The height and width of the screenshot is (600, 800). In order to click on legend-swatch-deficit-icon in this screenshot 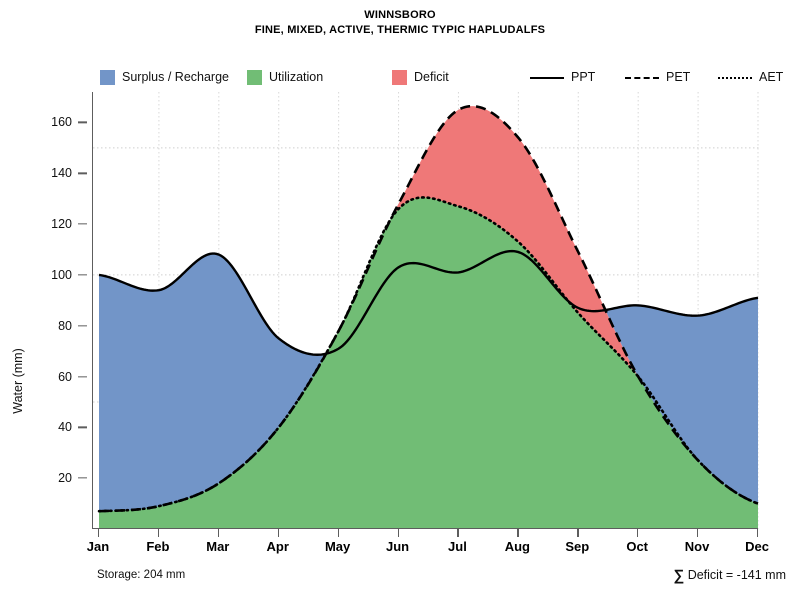, I will do `click(399, 77)`.